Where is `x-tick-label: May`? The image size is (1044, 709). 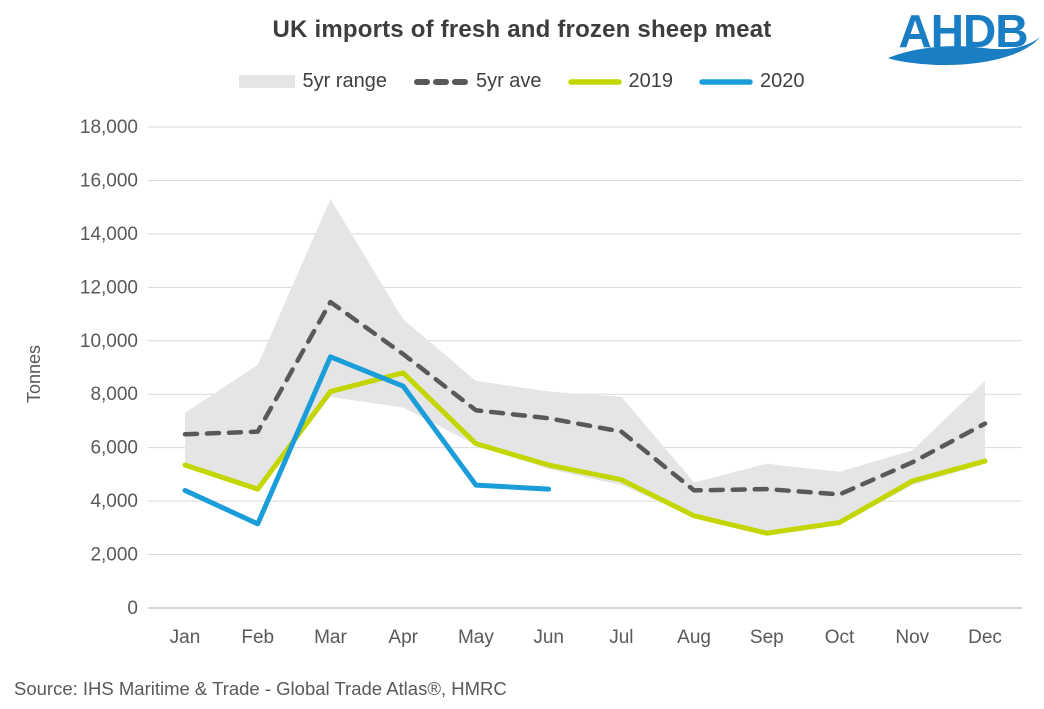
x-tick-label: May is located at coordinates (476, 637).